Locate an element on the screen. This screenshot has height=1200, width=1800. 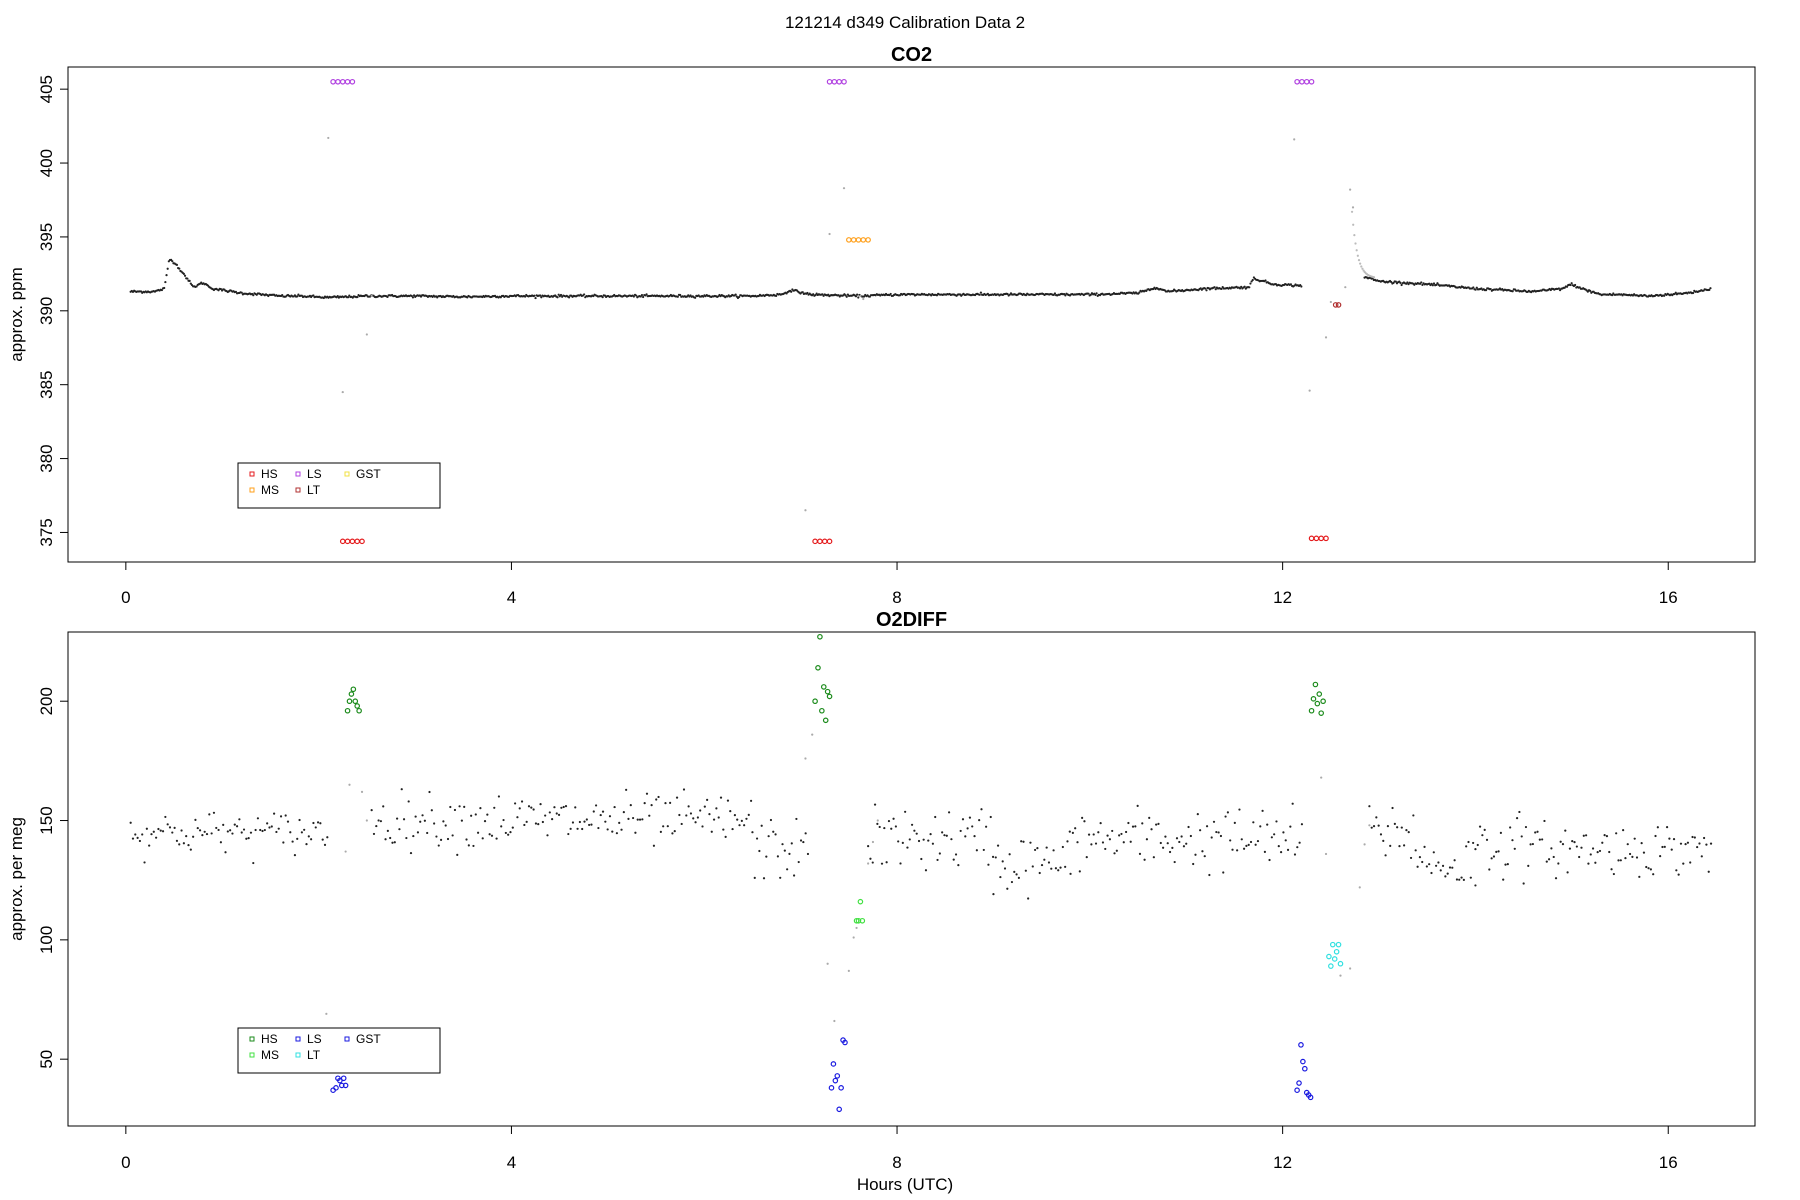
series-ms is located at coordinates (859, 911).